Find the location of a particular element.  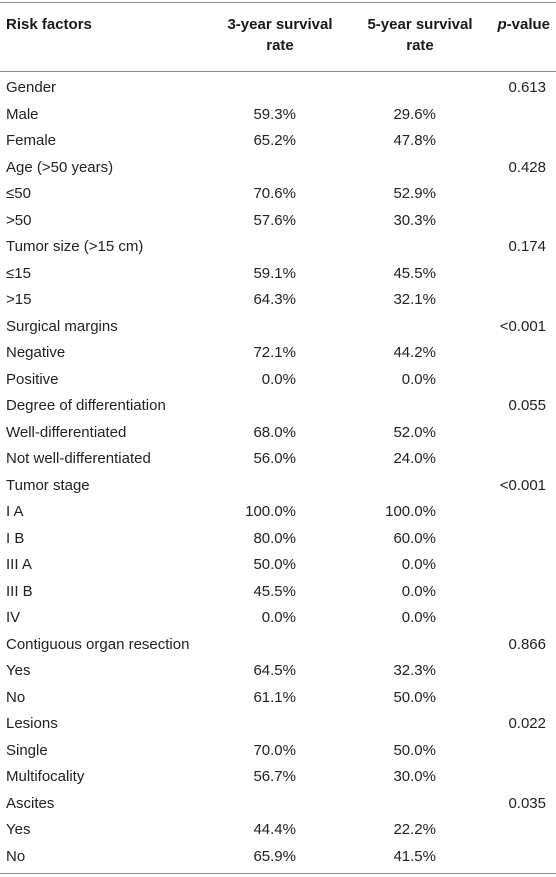

three-year-rate-cell: 70.6% is located at coordinates (274, 193).